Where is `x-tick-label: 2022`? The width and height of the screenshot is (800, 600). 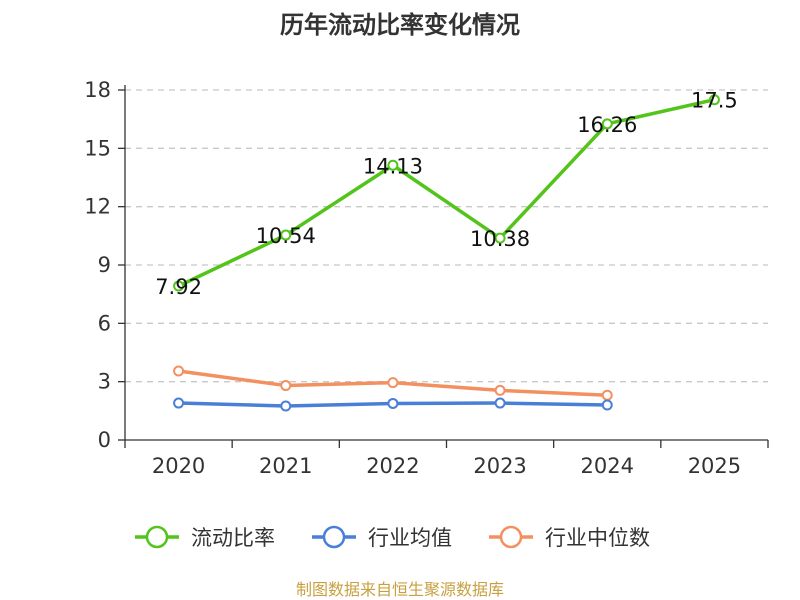
x-tick-label: 2022 is located at coordinates (392, 466).